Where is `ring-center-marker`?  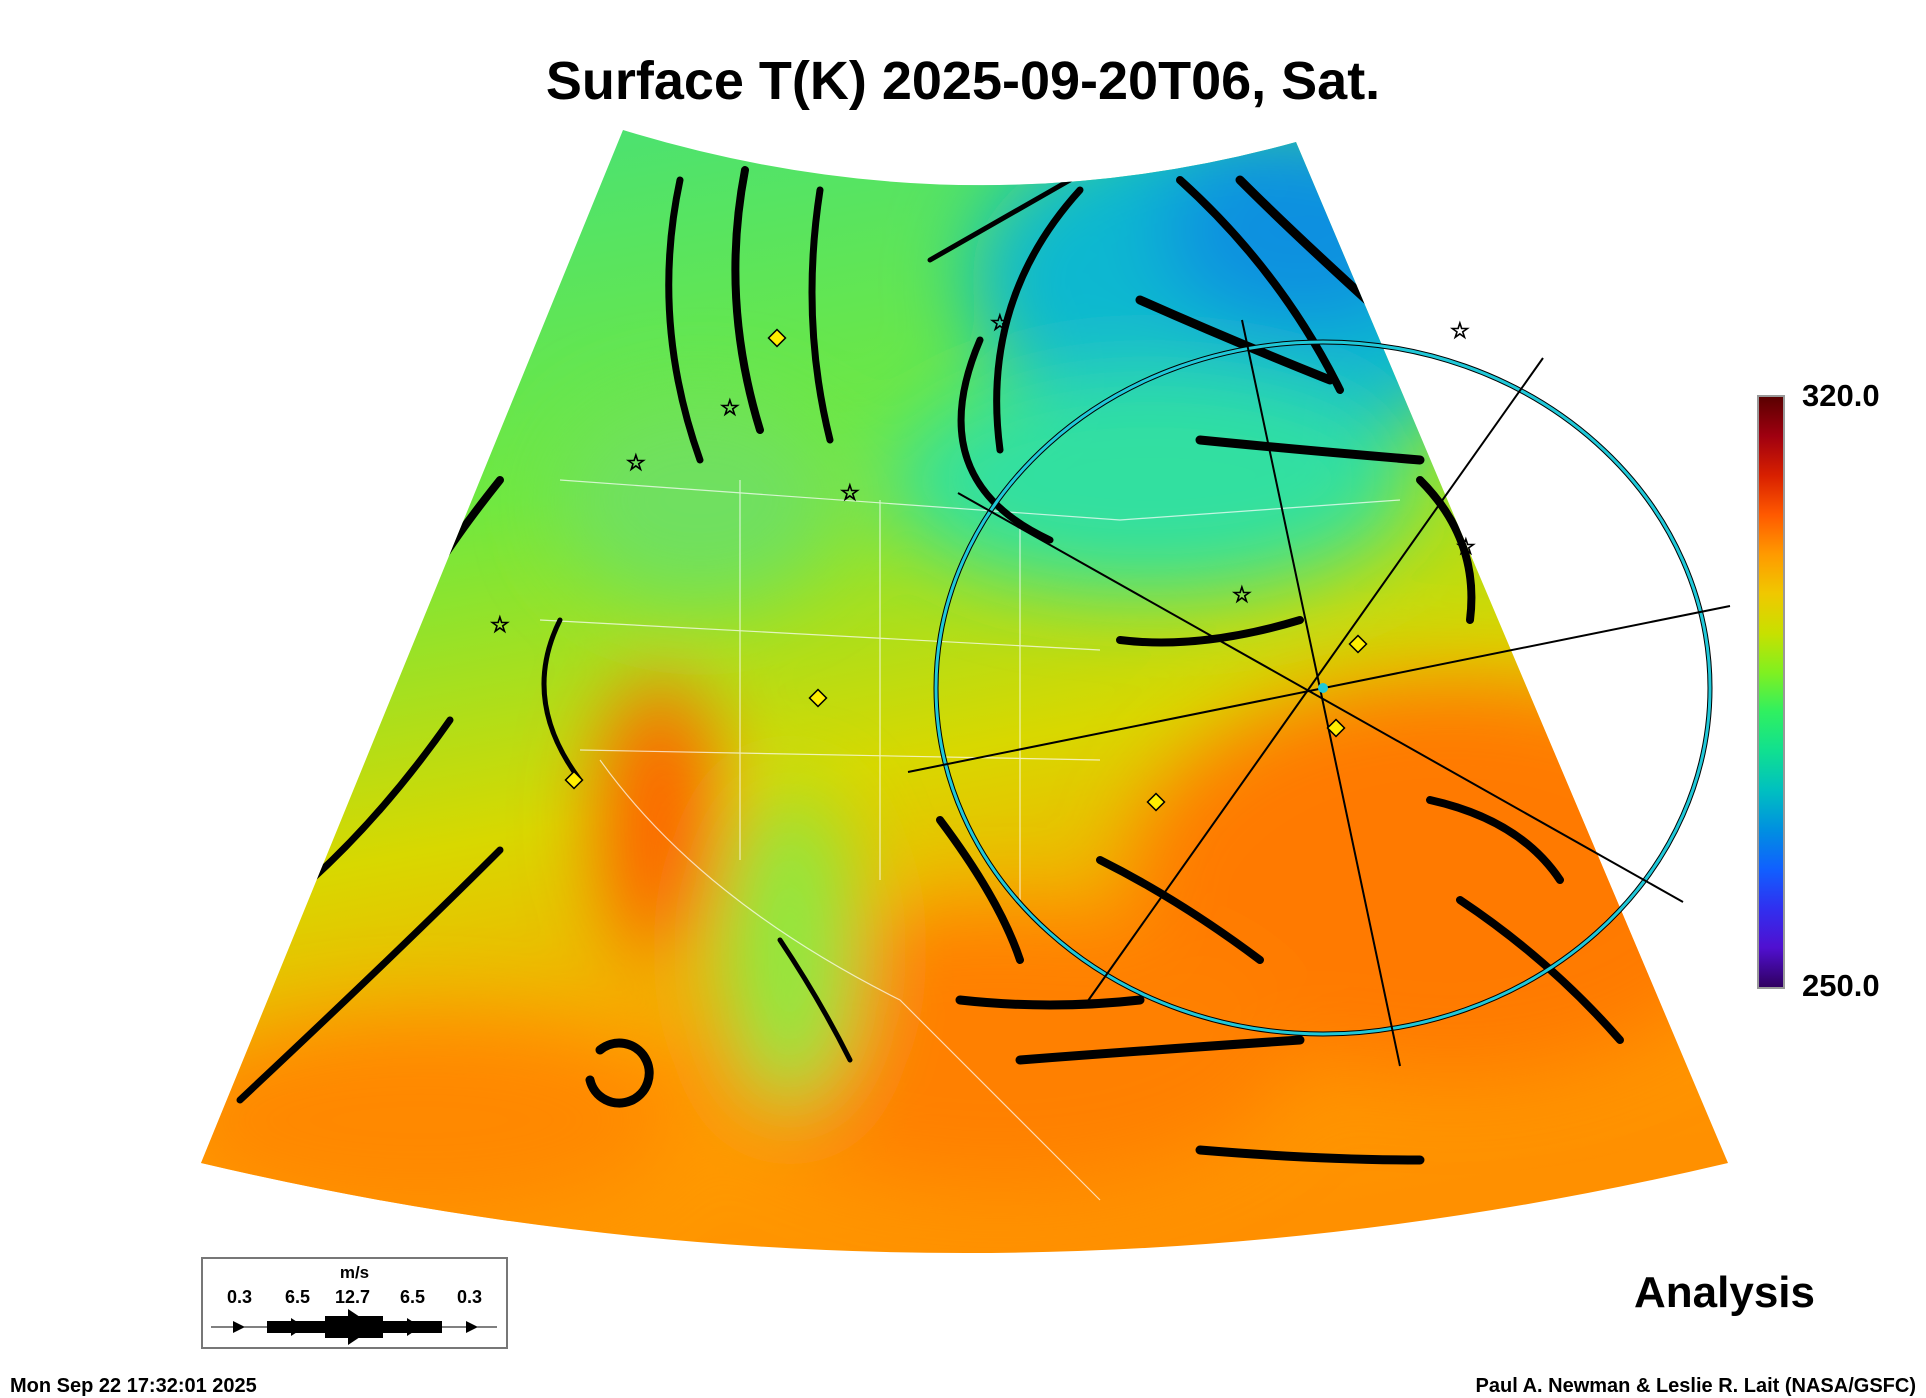 ring-center-marker is located at coordinates (1323, 688).